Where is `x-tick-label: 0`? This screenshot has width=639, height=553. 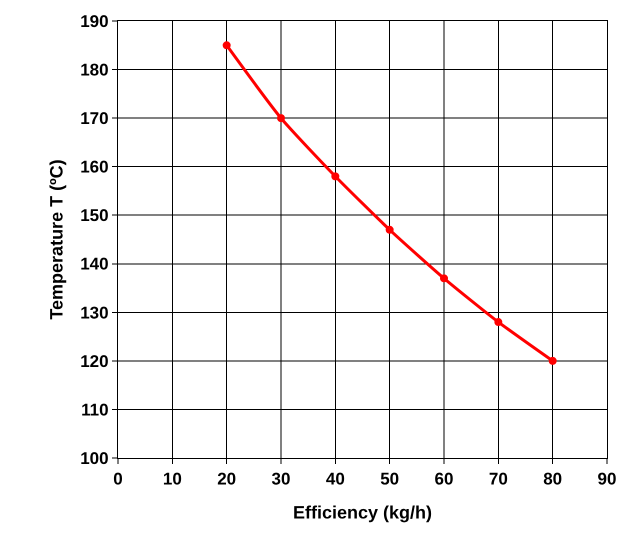 x-tick-label: 0 is located at coordinates (118, 478).